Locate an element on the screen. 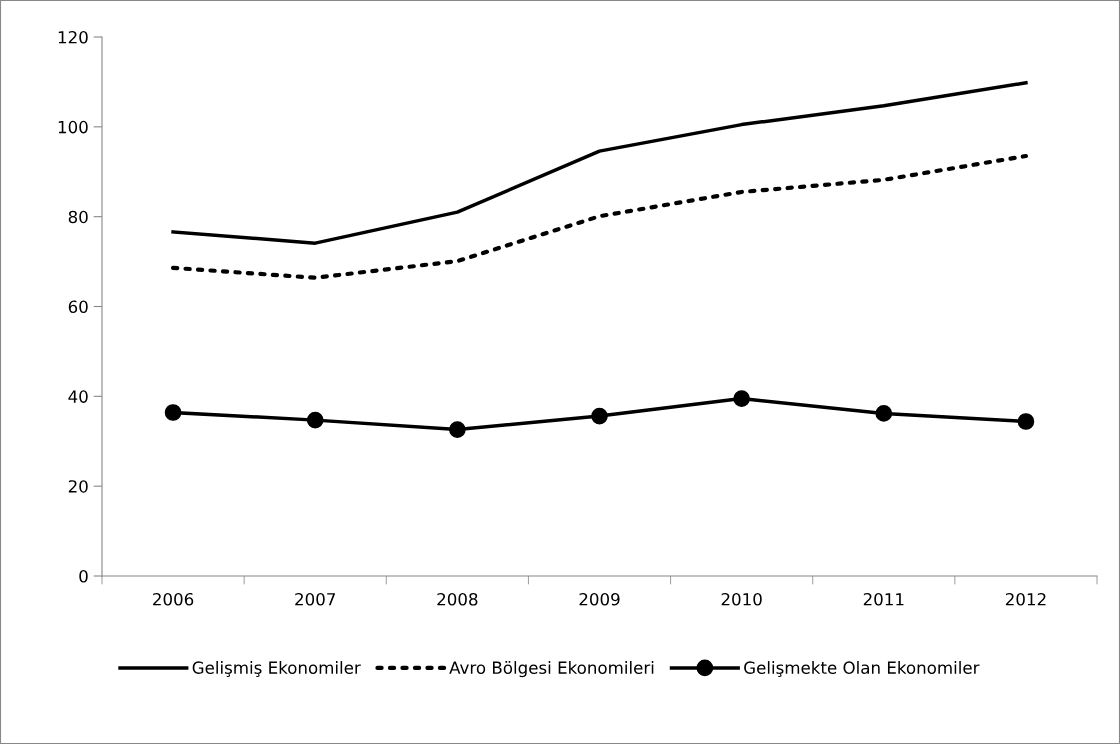 This screenshot has width=1120, height=744. legend-label: Gelişmekte Olan Ekonomiler is located at coordinates (862, 669).